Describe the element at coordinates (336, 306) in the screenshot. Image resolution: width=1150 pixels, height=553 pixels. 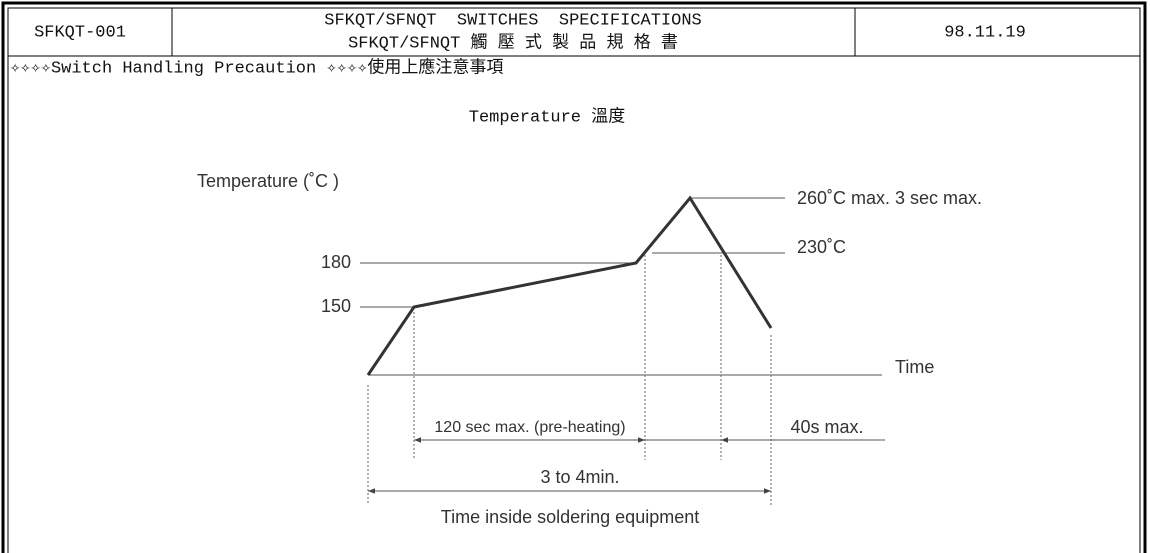
I see `level-label: 150` at that location.